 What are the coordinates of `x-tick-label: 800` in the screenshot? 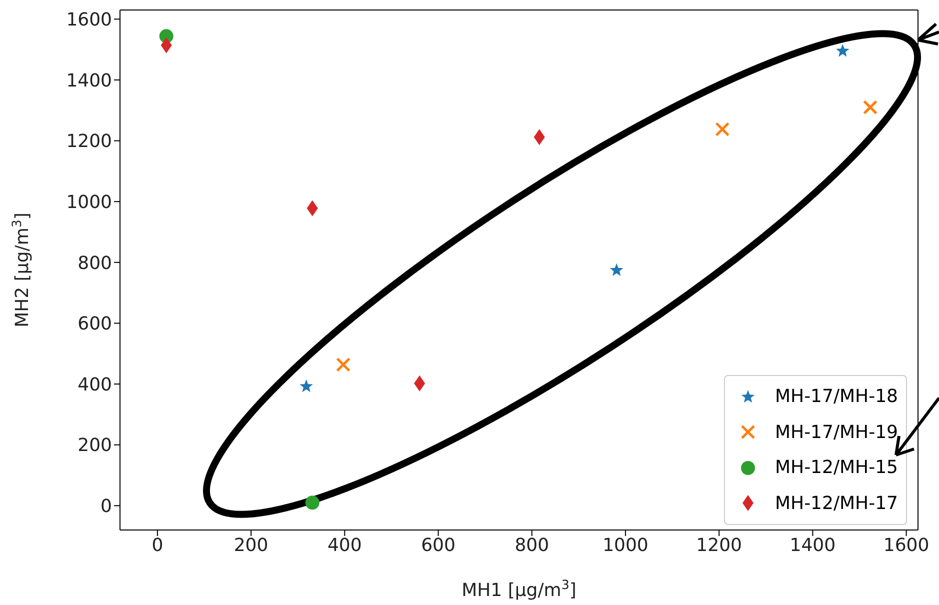 It's located at (532, 545).